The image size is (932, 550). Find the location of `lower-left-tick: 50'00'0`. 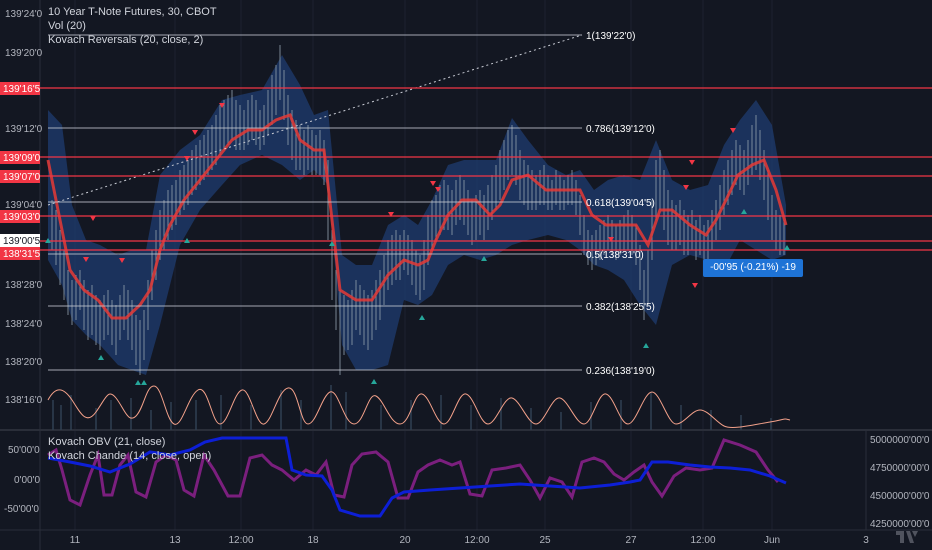

lower-left-tick: 50'00'0 is located at coordinates (24, 450).